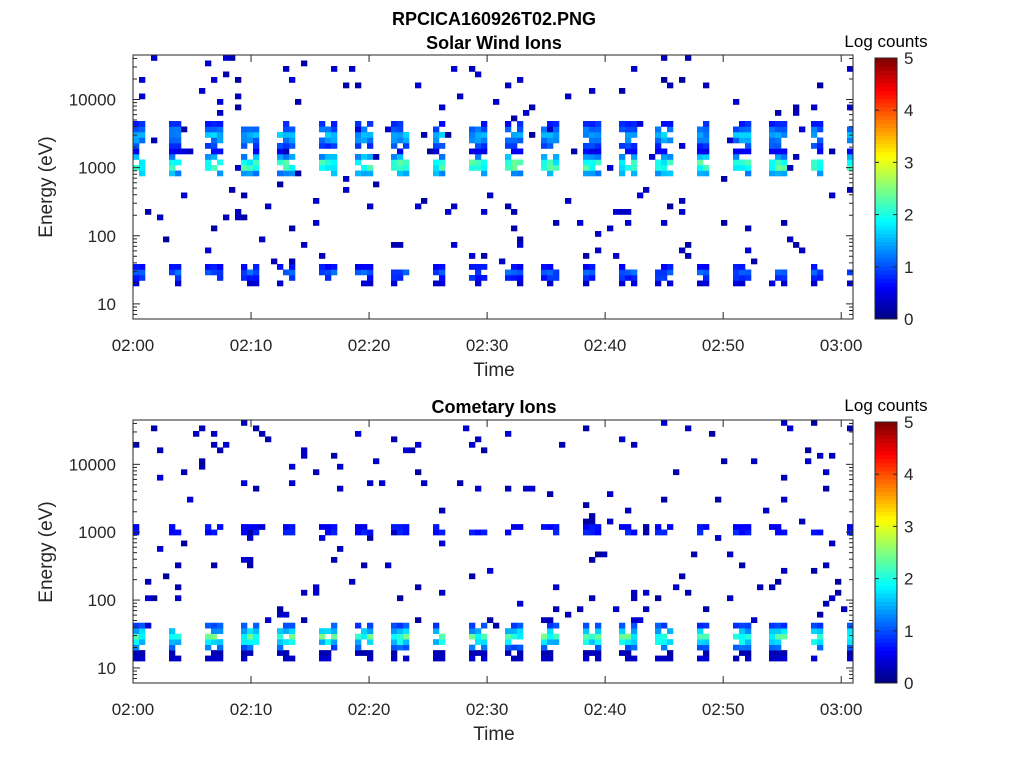  Describe the element at coordinates (908, 422) in the screenshot. I see `colorbar-tick-label: 5` at that location.